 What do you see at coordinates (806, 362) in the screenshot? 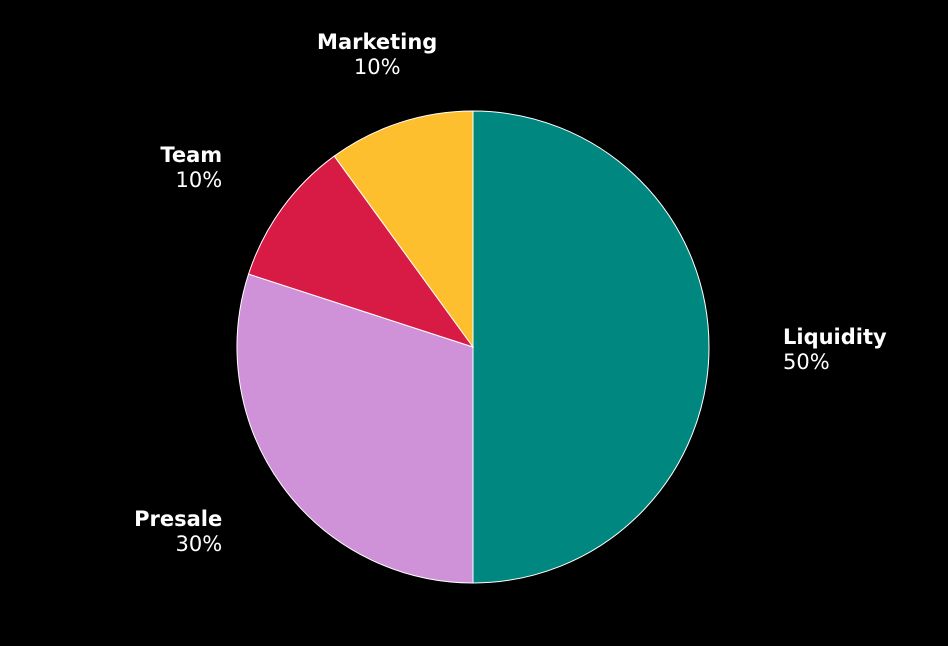
I see `slice-label-value: 50%` at bounding box center [806, 362].